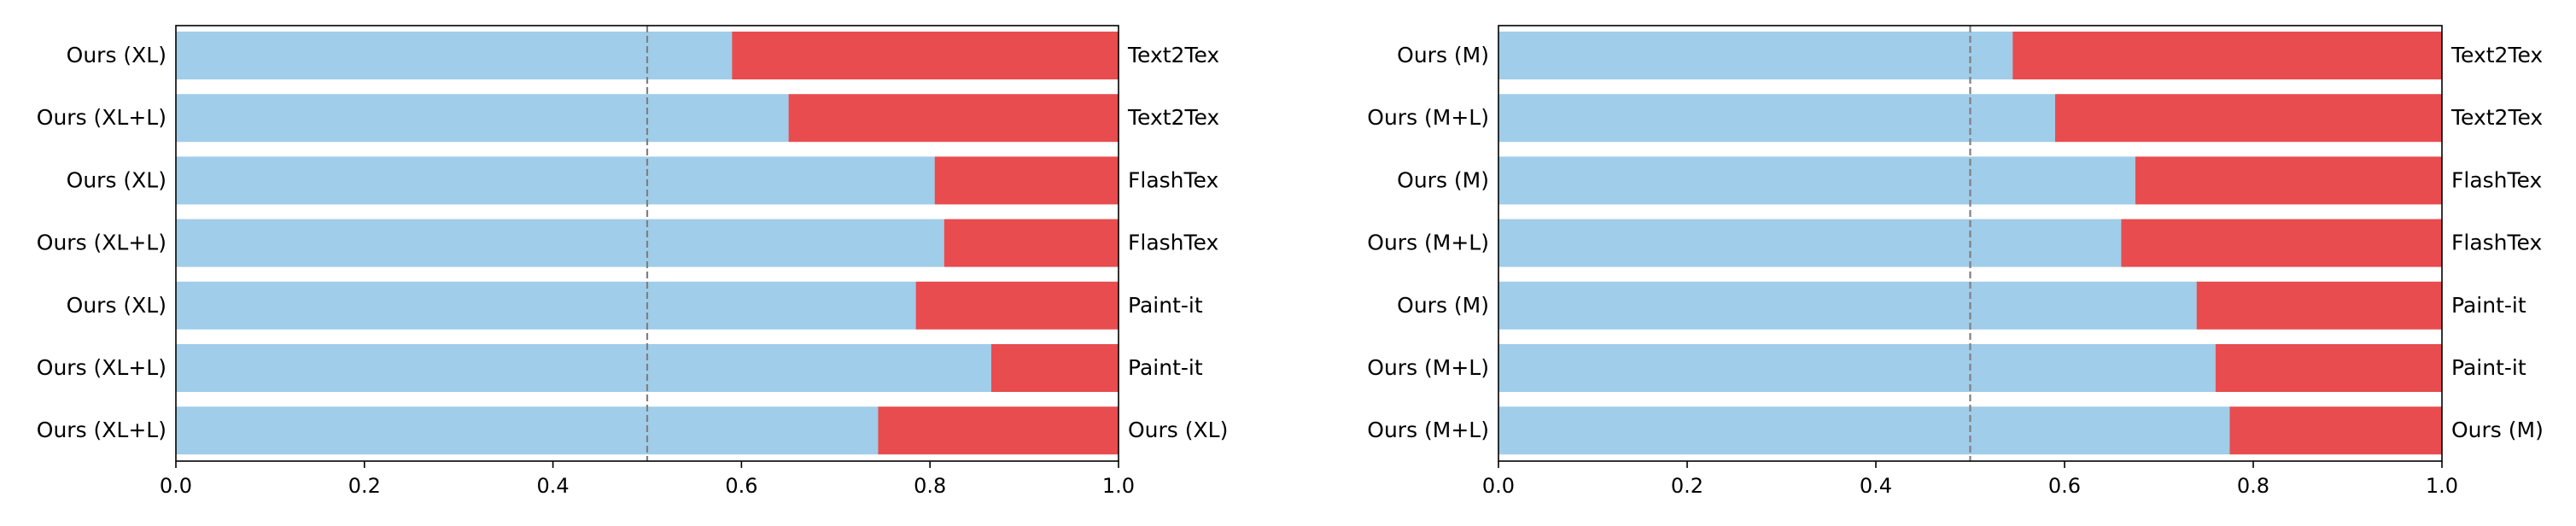 This screenshot has height=526, width=2576. Describe the element at coordinates (1428, 430) in the screenshot. I see `left-label-p2-r7: Ours (M+L)` at that location.